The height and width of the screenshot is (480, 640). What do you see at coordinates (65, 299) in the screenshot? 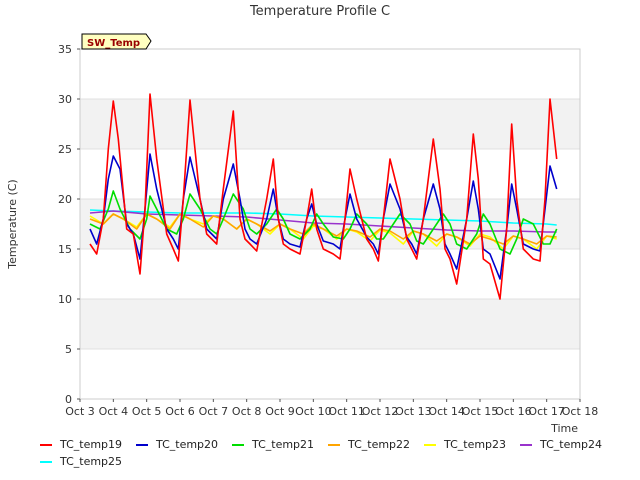
I see `y-tick-label: 10` at bounding box center [65, 299].